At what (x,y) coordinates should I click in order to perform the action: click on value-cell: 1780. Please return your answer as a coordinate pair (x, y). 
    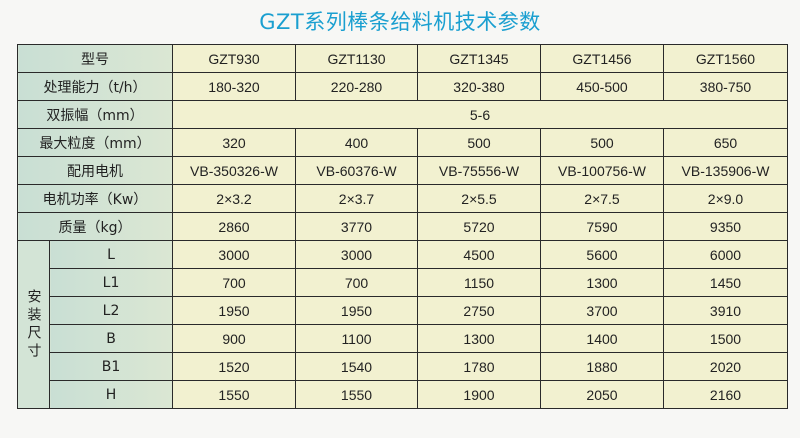
    Looking at the image, I should click on (479, 366).